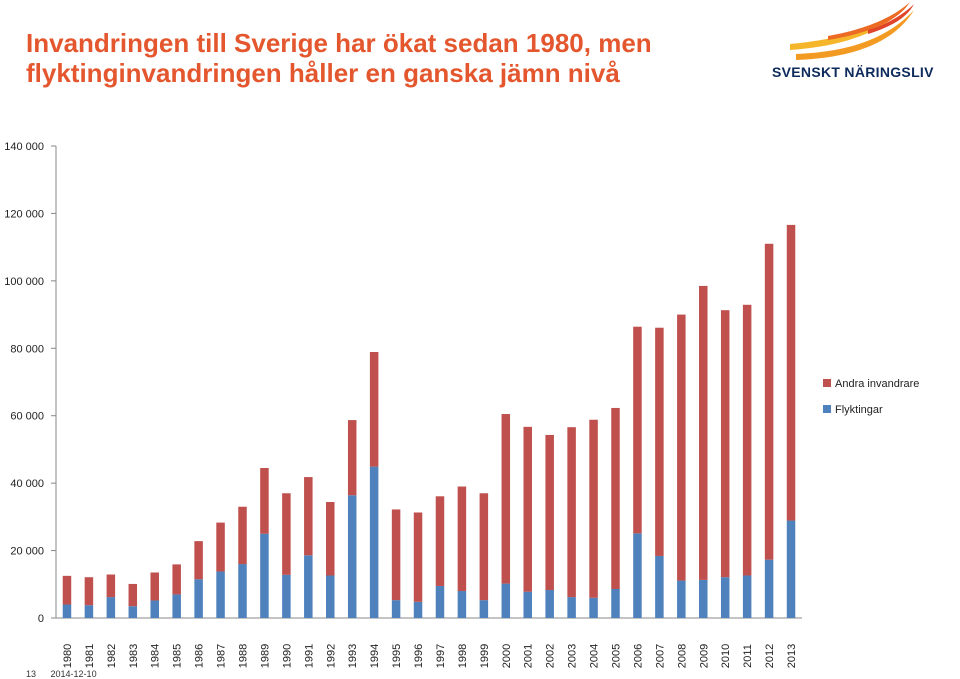 The image size is (960, 679). Describe the element at coordinates (134, 656) in the screenshot. I see `x-tick-label: 1983` at that location.